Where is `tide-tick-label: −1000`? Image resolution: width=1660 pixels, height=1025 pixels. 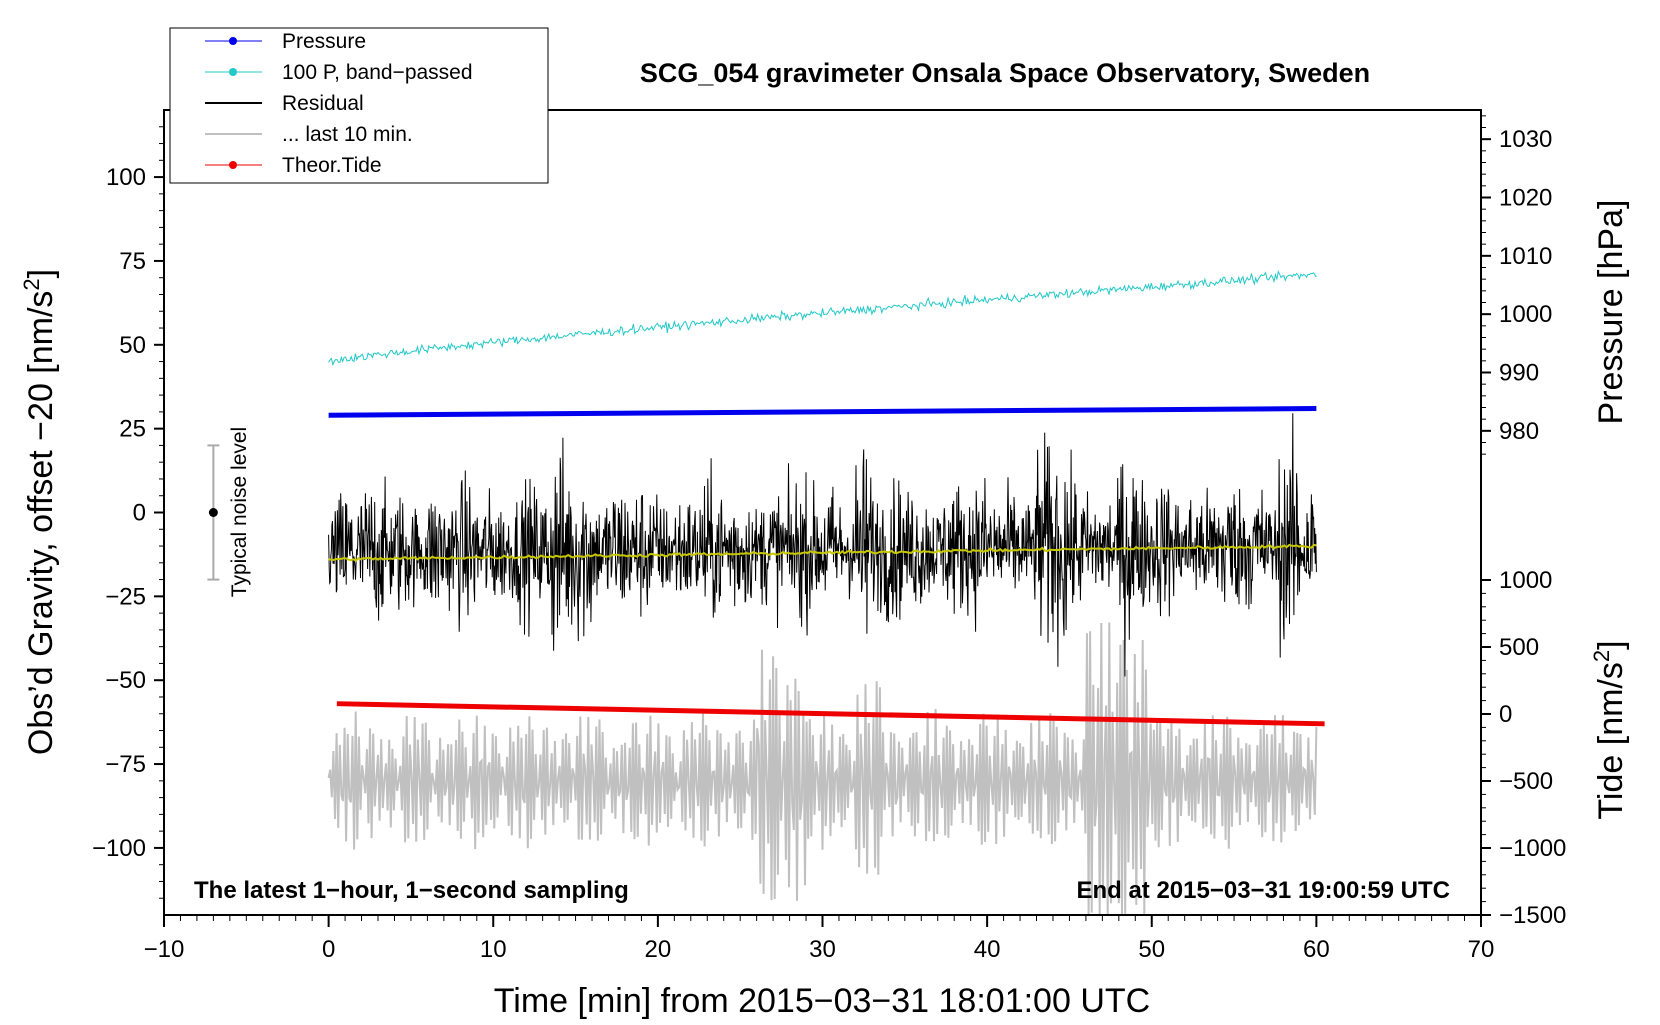
tide-tick-label: −1000 is located at coordinates (1532, 848).